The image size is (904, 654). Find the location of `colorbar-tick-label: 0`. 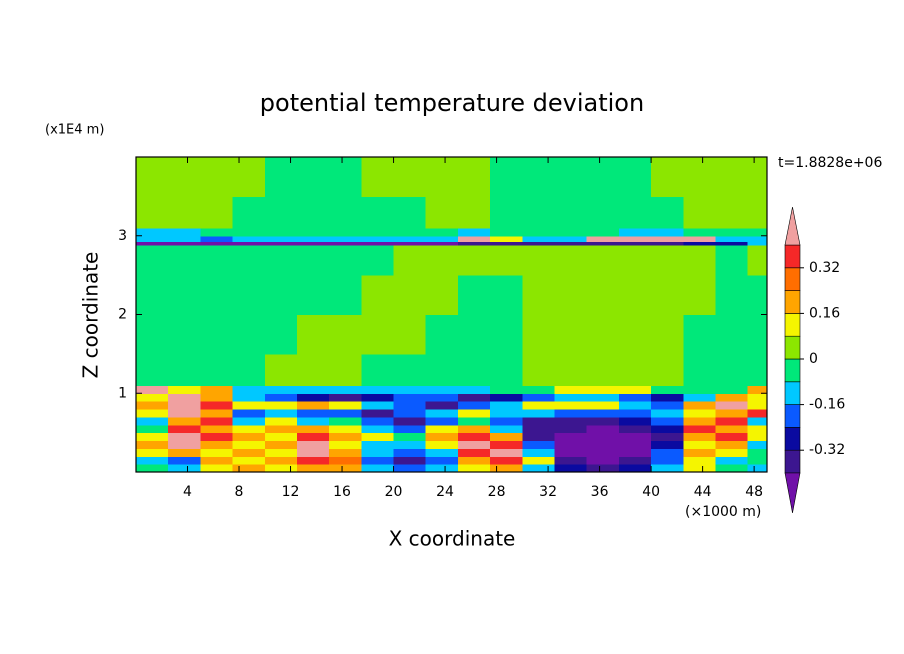

colorbar-tick-label: 0 is located at coordinates (813, 359).